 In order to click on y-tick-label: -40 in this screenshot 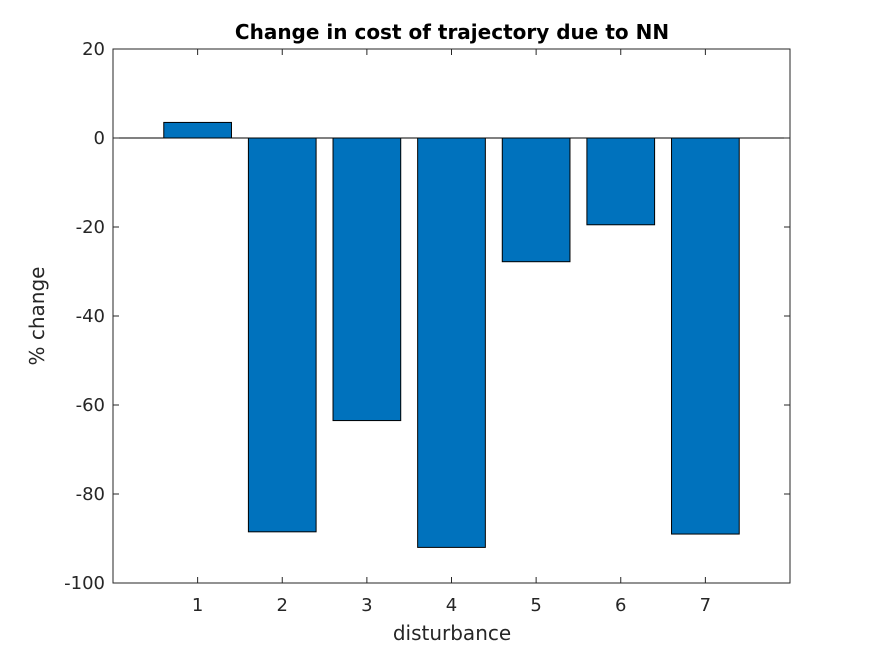, I will do `click(90, 316)`.